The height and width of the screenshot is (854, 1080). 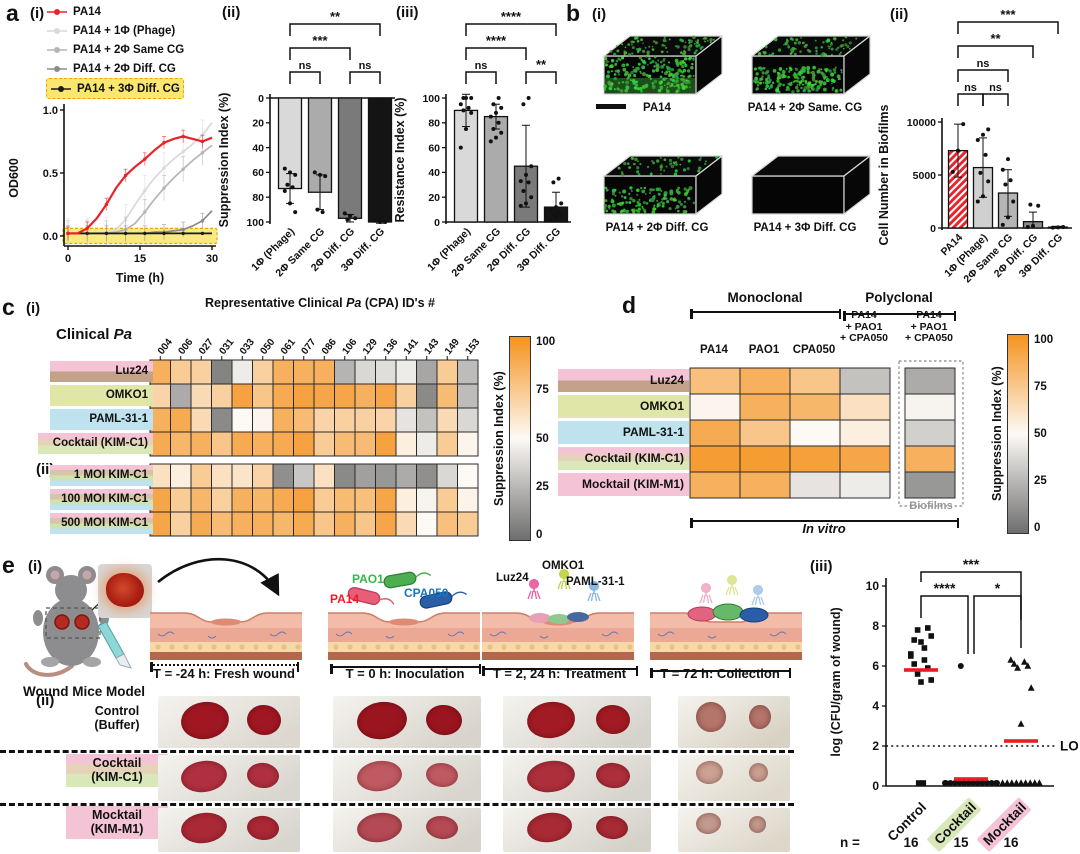 I want to click on svg-text: 141, so click(x=411, y=347).